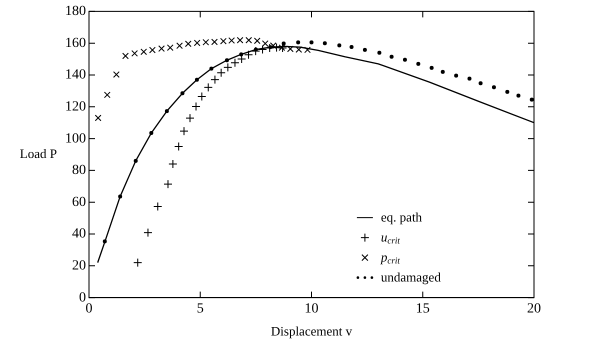 This screenshot has height=344, width=600. I want to click on y-tick-label: 80, so click(79, 170).